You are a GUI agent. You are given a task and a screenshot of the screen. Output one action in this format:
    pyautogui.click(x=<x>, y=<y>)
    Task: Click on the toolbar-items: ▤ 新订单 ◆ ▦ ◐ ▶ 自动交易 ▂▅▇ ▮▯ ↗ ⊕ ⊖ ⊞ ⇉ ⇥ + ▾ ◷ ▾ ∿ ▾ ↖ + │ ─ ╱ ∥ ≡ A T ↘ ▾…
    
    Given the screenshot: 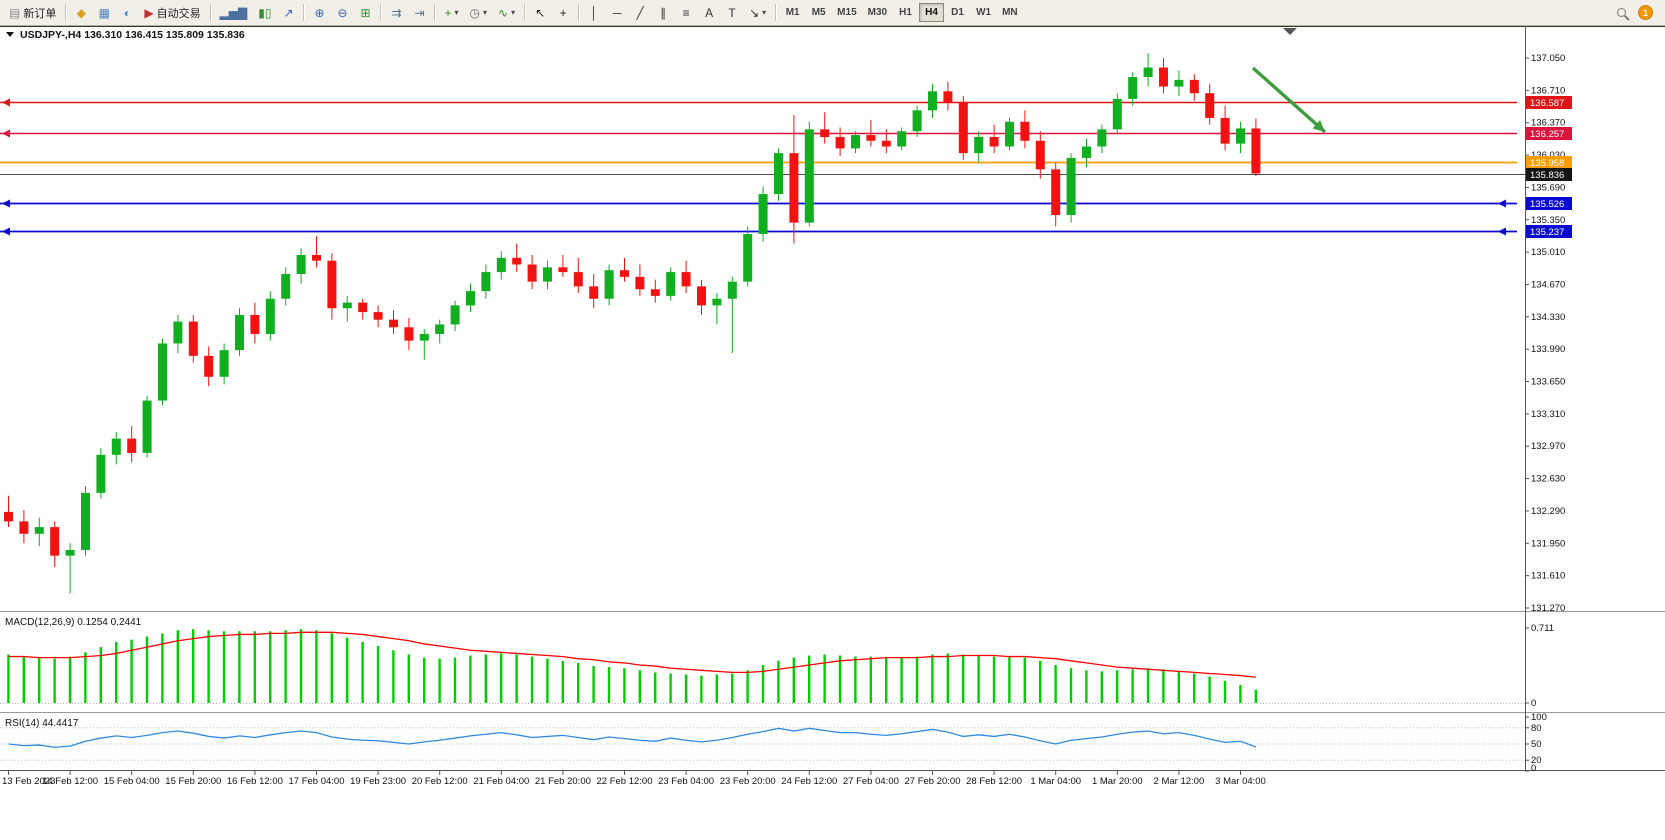 What is the action you would take?
    pyautogui.click(x=513, y=12)
    